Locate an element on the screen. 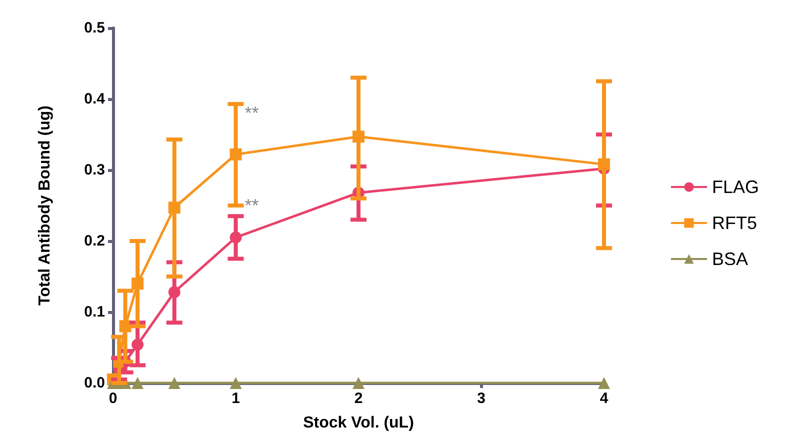 The height and width of the screenshot is (446, 792). x-tick-label: 0 is located at coordinates (113, 398).